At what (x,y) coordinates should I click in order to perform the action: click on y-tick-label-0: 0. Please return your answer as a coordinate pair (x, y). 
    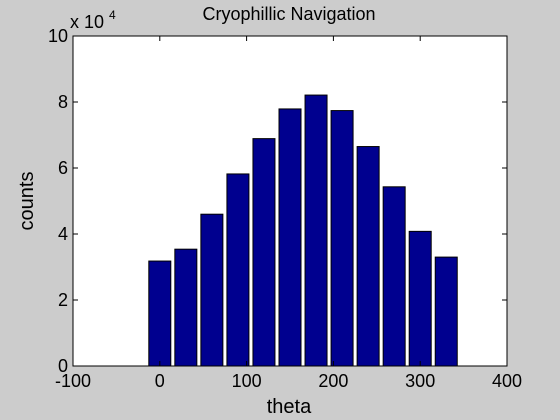
    Looking at the image, I should click on (63, 366).